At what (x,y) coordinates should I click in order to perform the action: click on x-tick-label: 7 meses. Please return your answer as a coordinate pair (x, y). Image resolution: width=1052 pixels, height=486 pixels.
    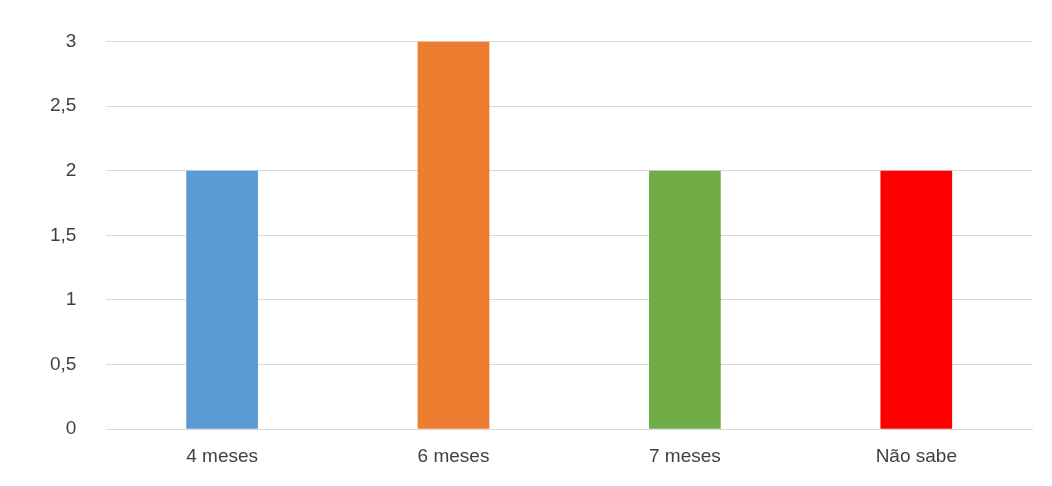
    Looking at the image, I should click on (685, 455).